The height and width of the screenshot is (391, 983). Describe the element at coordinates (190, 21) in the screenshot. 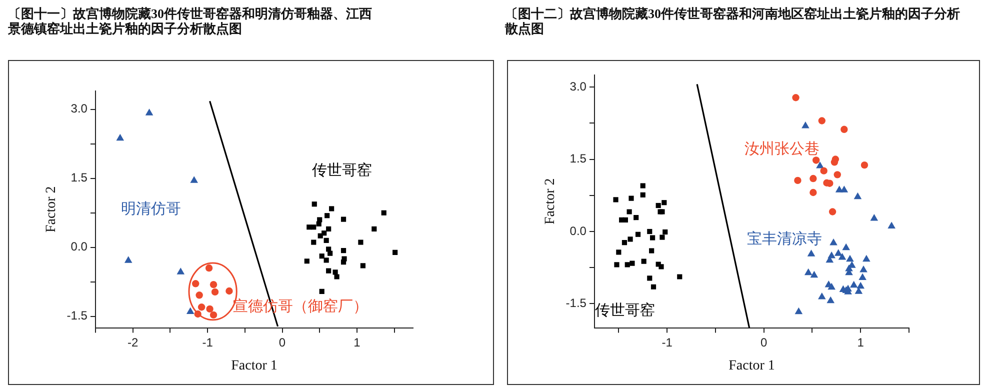

I see `chart-title: 〔图十一〕故宫博物院藏30件传世哥窑器和明清仿哥釉器、江西景德镇窑址出土瓷片釉的因子分析散点图` at that location.